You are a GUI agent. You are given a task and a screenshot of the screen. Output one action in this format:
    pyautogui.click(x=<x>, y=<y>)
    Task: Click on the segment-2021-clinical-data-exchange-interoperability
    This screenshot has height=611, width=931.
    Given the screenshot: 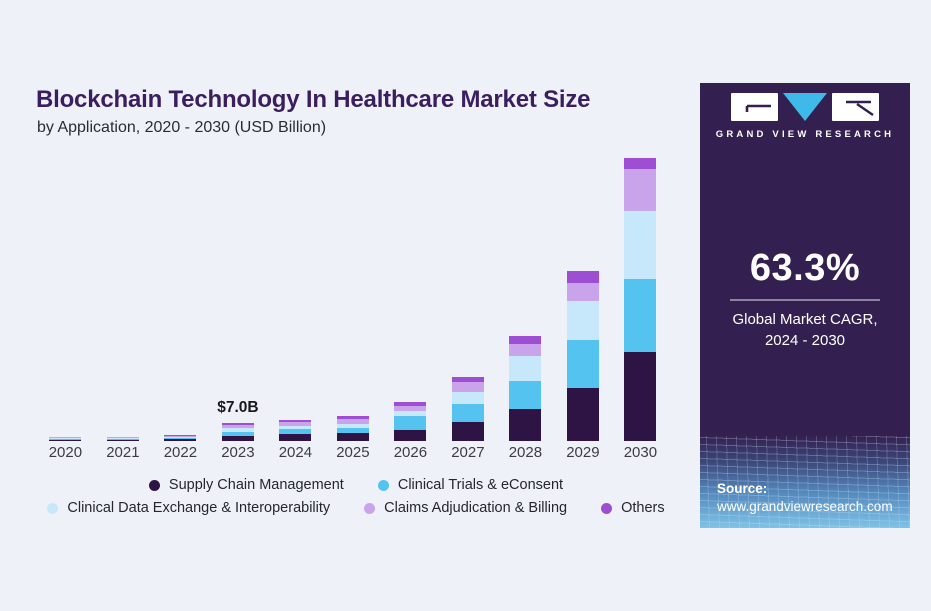 What is the action you would take?
    pyautogui.click(x=122, y=439)
    